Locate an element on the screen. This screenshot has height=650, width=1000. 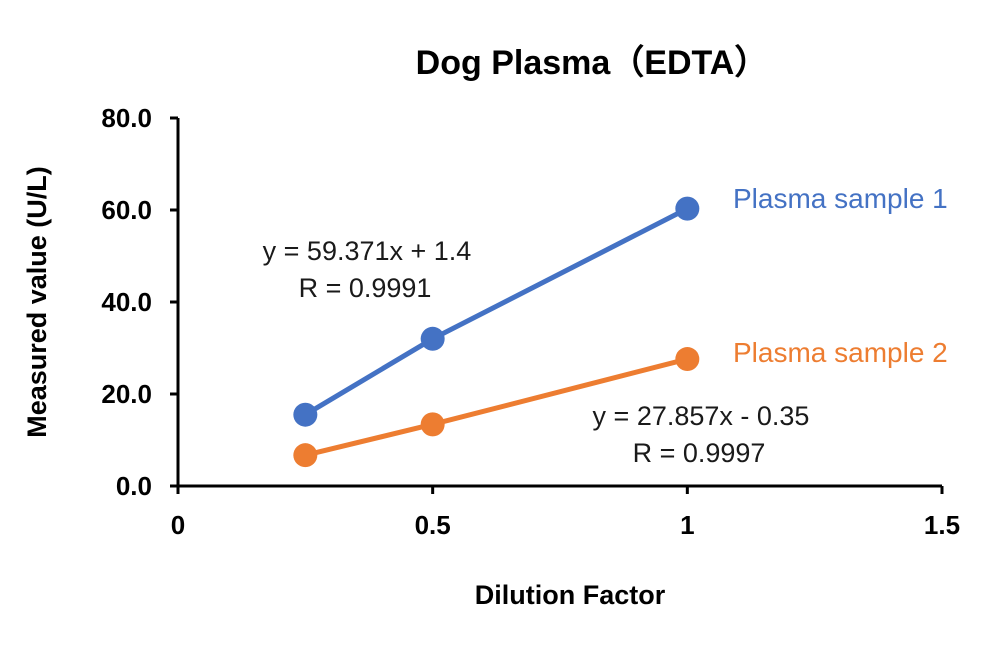
series-1-equation: y = 59.371x + 1.4 is located at coordinates (367, 251).